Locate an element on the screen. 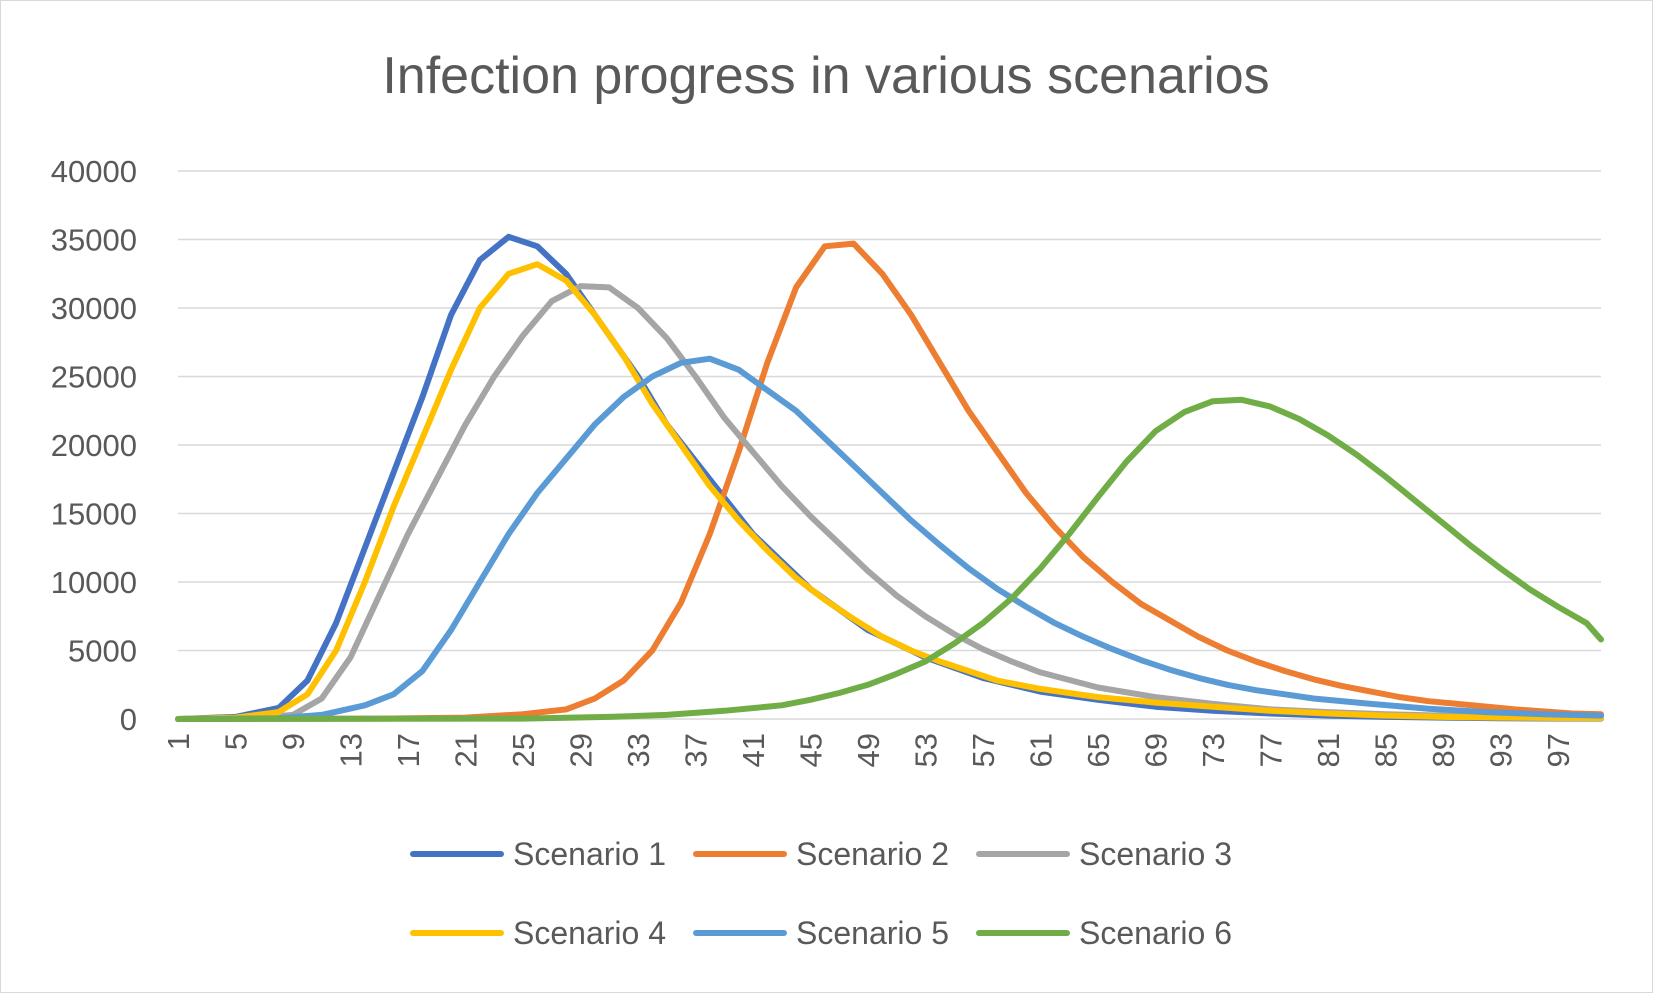 This screenshot has height=993, width=1653. legend-label: Scenario 1 is located at coordinates (589, 854).